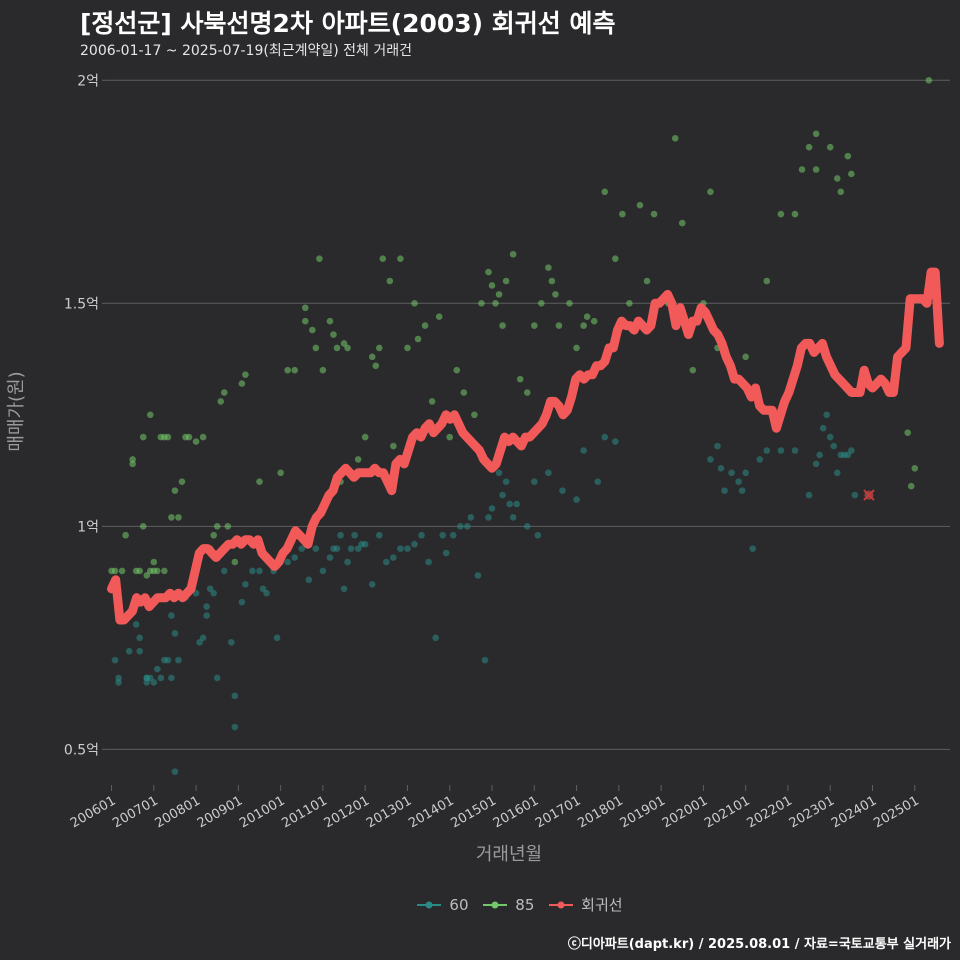 The image size is (960, 960). What do you see at coordinates (516, 812) in the screenshot?
I see `x-tick-label: 201601` at bounding box center [516, 812].